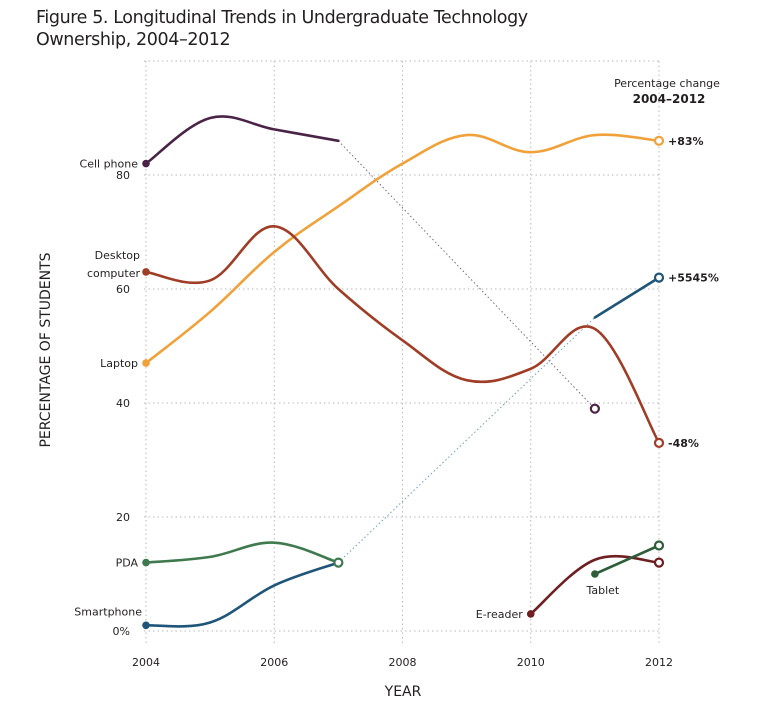 Image resolution: width=760 pixels, height=709 pixels. I want to click on smartphone-start-marker, so click(146, 625).